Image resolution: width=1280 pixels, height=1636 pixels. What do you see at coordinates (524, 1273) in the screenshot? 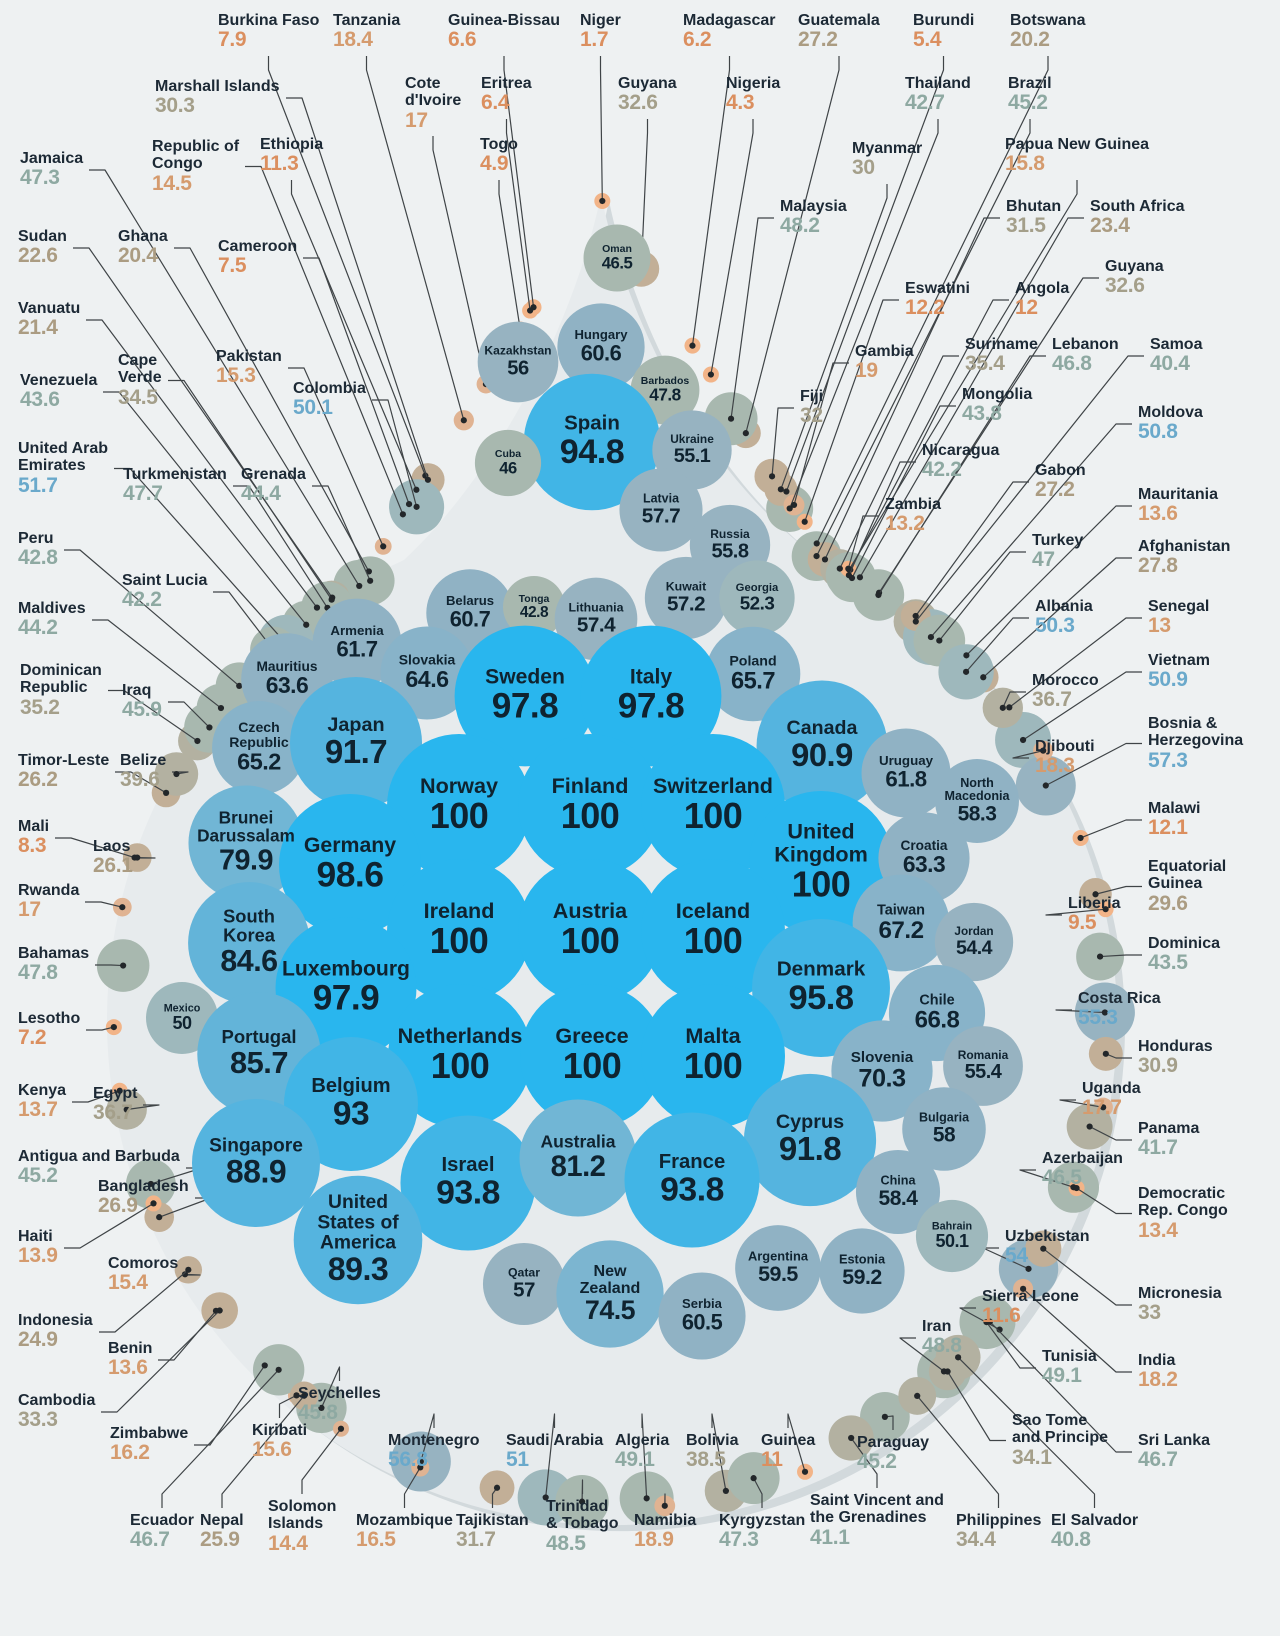
I see `bubble-name: Qatar` at bounding box center [524, 1273].